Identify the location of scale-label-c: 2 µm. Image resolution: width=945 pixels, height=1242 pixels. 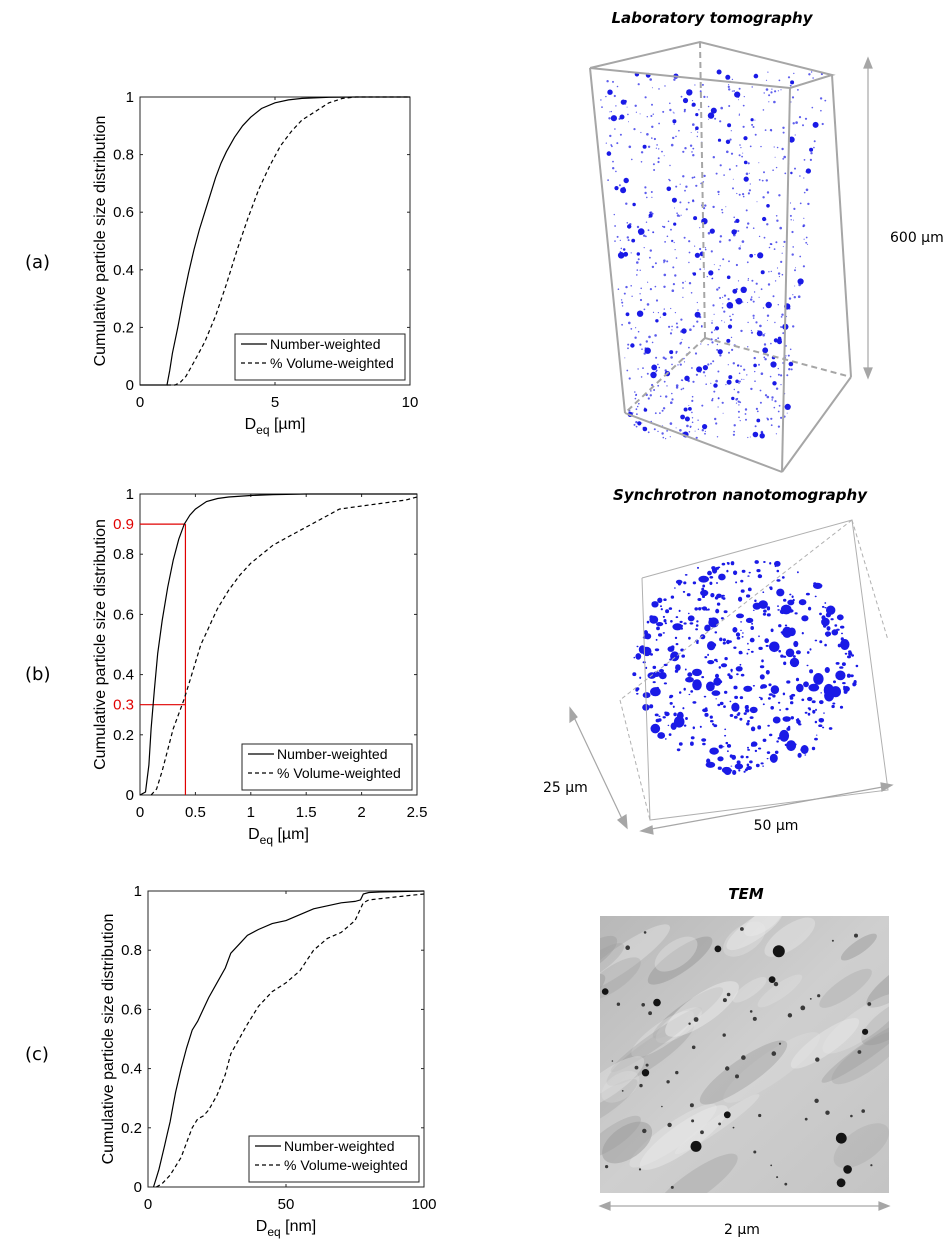
(742, 1230).